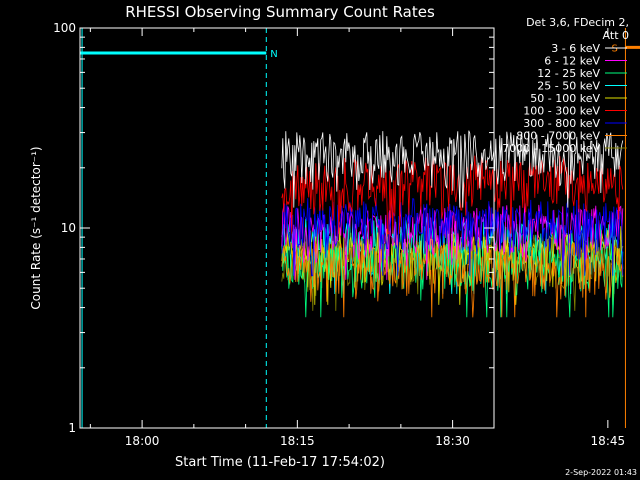  Describe the element at coordinates (601, 472) in the screenshot. I see `footer-date: 2-Sep-2022 01:43` at that location.